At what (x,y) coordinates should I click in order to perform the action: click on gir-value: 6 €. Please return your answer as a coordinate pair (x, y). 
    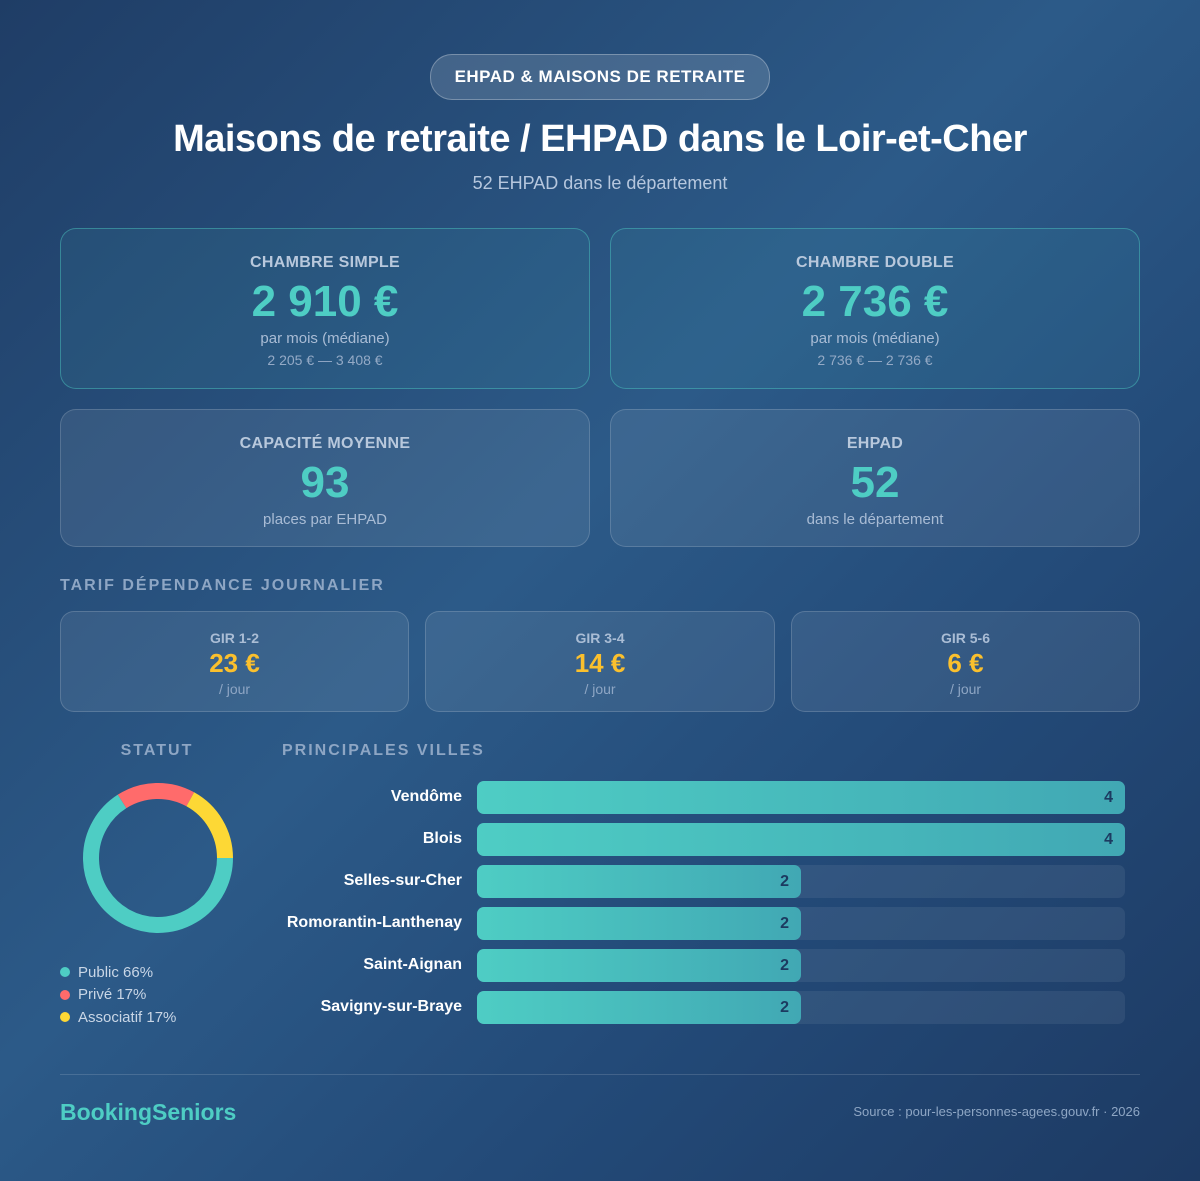
    Looking at the image, I should click on (965, 663).